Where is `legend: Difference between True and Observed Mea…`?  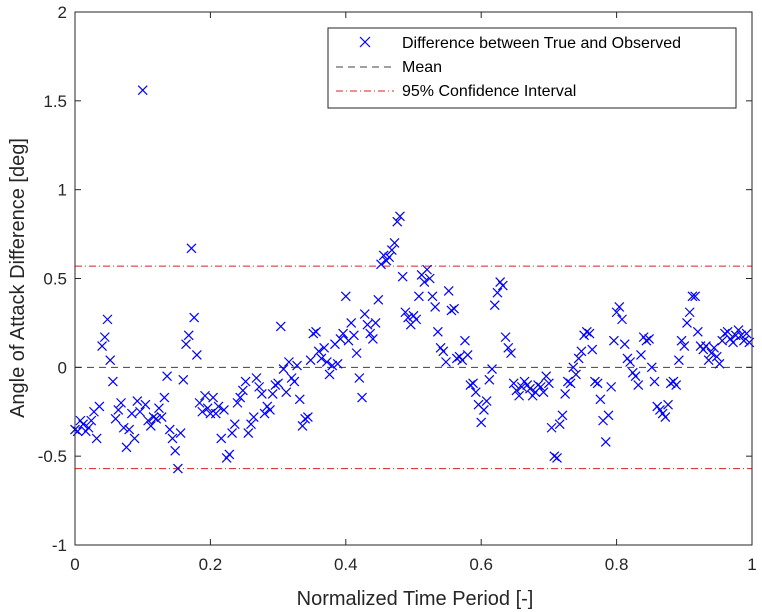
legend: Difference between True and Observed Mea… is located at coordinates (532, 68).